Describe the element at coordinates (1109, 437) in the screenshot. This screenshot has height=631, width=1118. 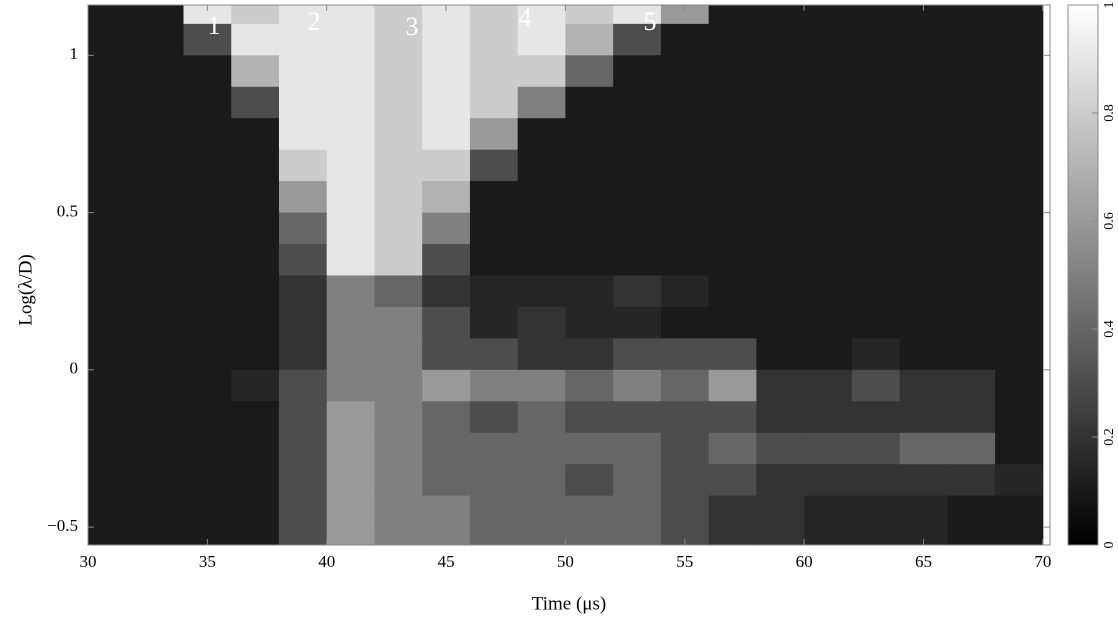
I see `colorbar-tick-label: 0.2` at that location.